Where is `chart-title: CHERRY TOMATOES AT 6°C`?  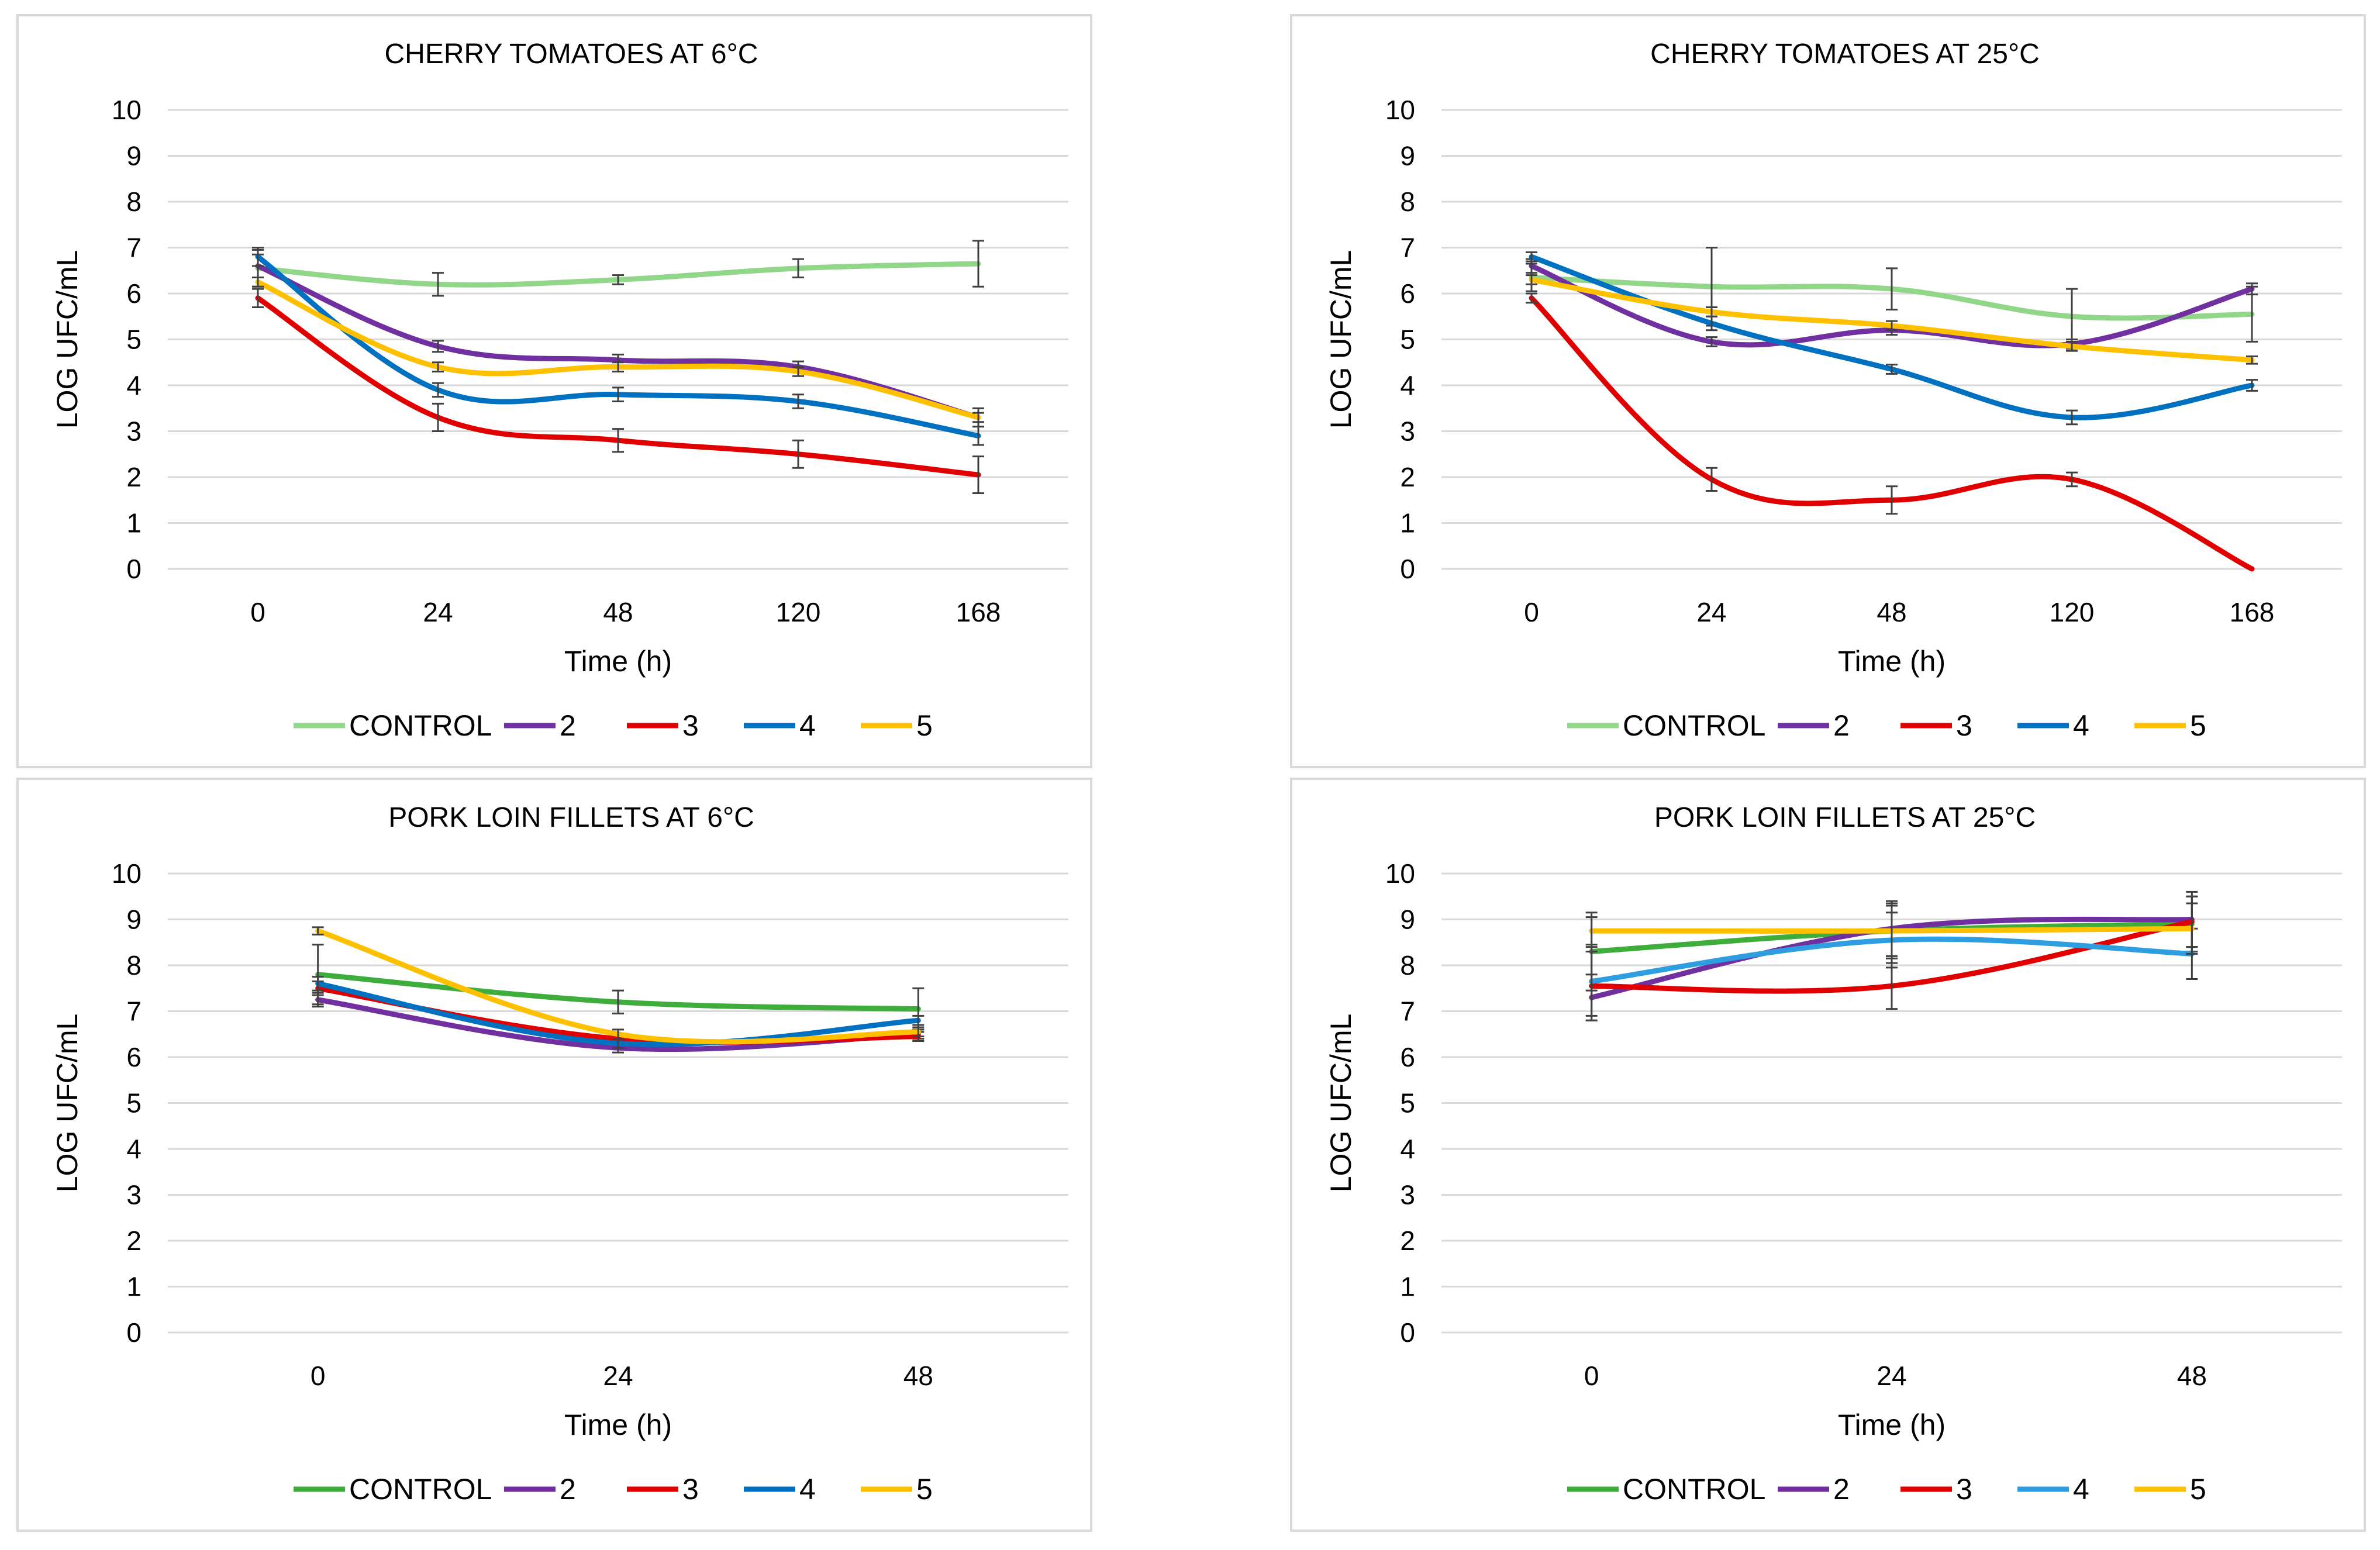 chart-title: CHERRY TOMATOES AT 6°C is located at coordinates (571, 54).